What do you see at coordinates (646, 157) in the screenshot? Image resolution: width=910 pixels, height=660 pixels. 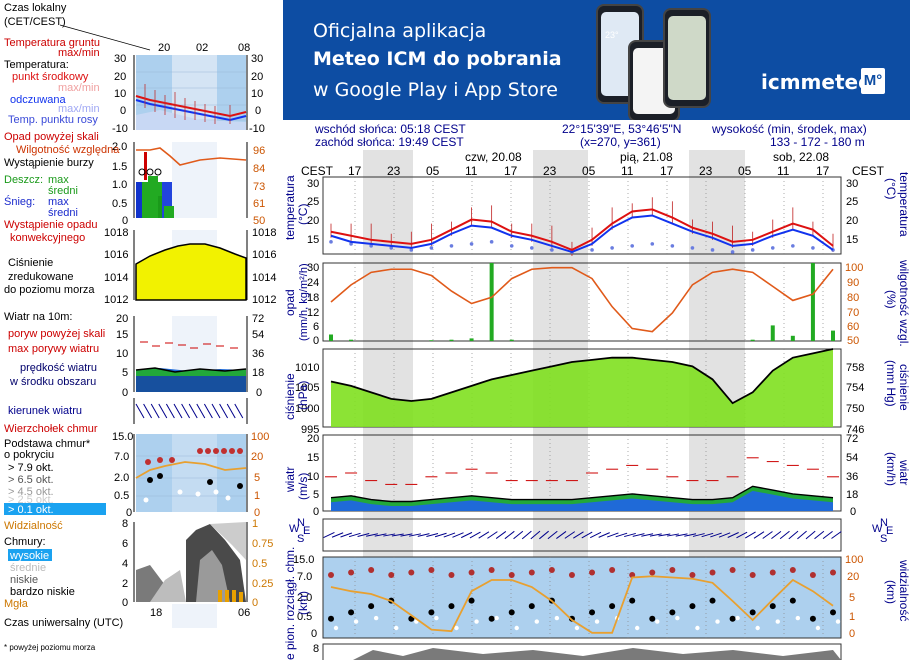 I see `day-label: pią, 21.08` at bounding box center [646, 157].